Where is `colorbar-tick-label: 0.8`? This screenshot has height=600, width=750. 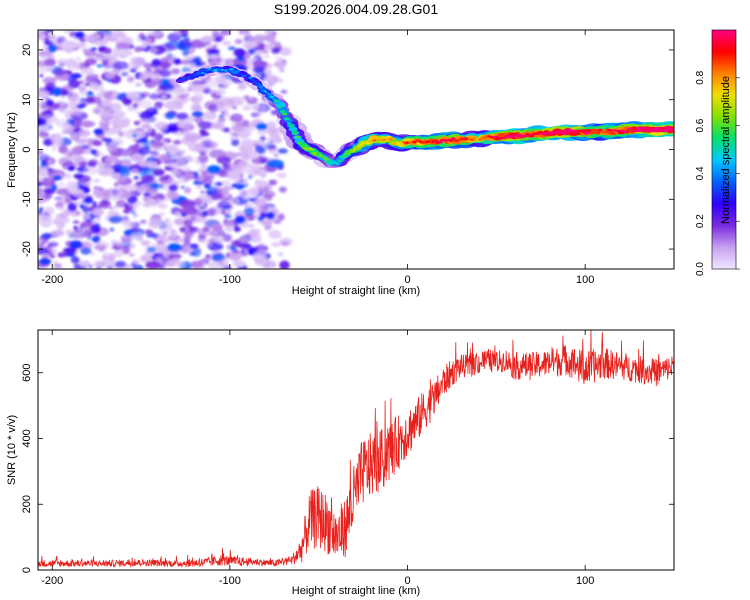
colorbar-tick-label: 0.8 is located at coordinates (700, 77).